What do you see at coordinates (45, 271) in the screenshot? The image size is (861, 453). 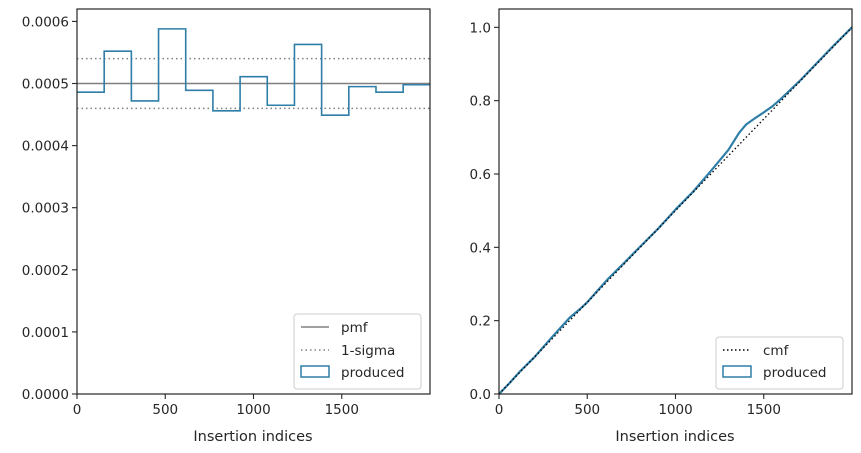 I see `y-tick-label: 0.0002` at bounding box center [45, 271].